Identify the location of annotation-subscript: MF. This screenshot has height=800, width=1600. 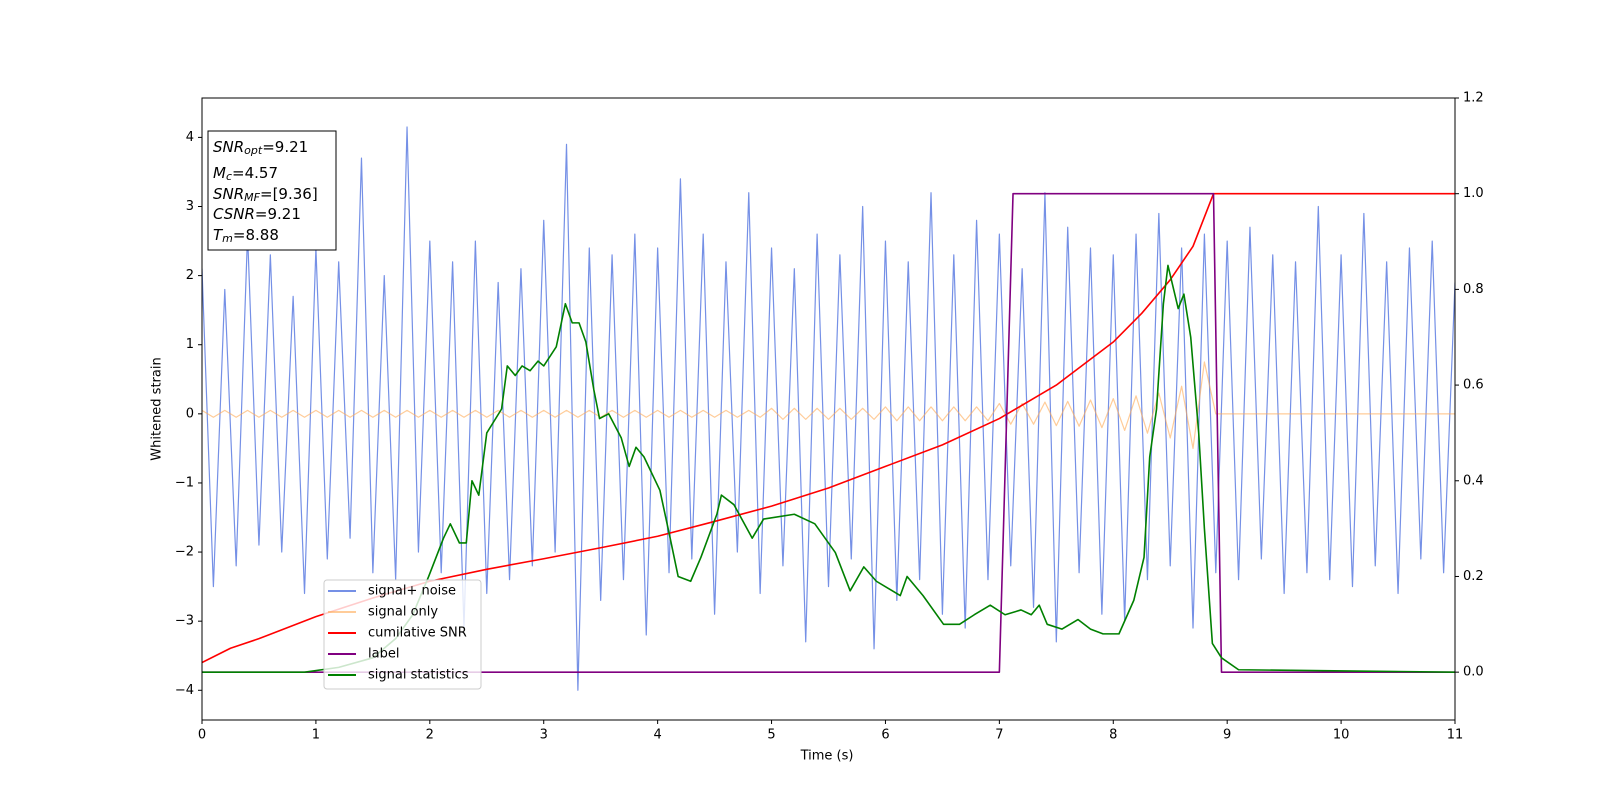
(252, 197).